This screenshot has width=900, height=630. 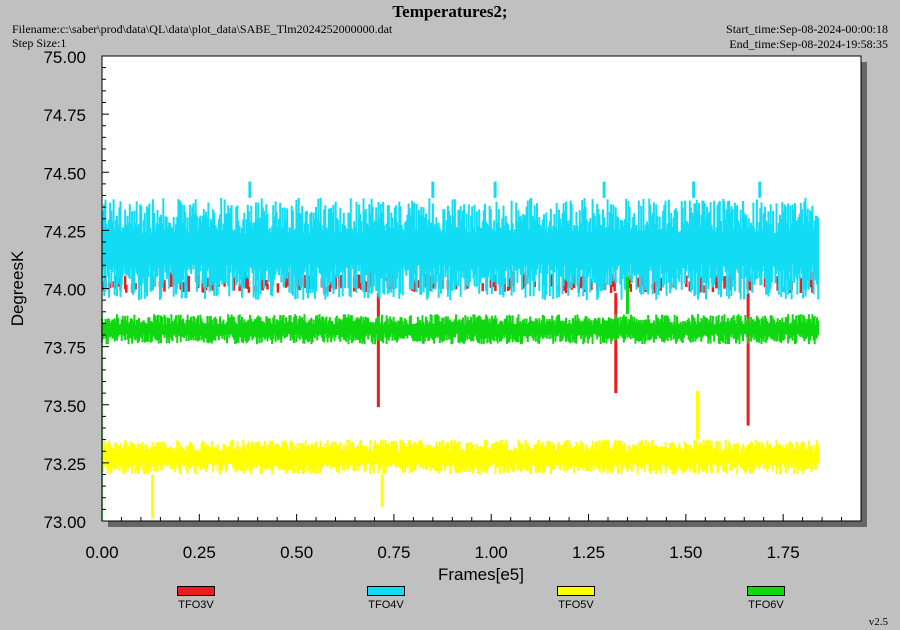 I want to click on legend-item-TFO6V: TFO6V, so click(x=766, y=598).